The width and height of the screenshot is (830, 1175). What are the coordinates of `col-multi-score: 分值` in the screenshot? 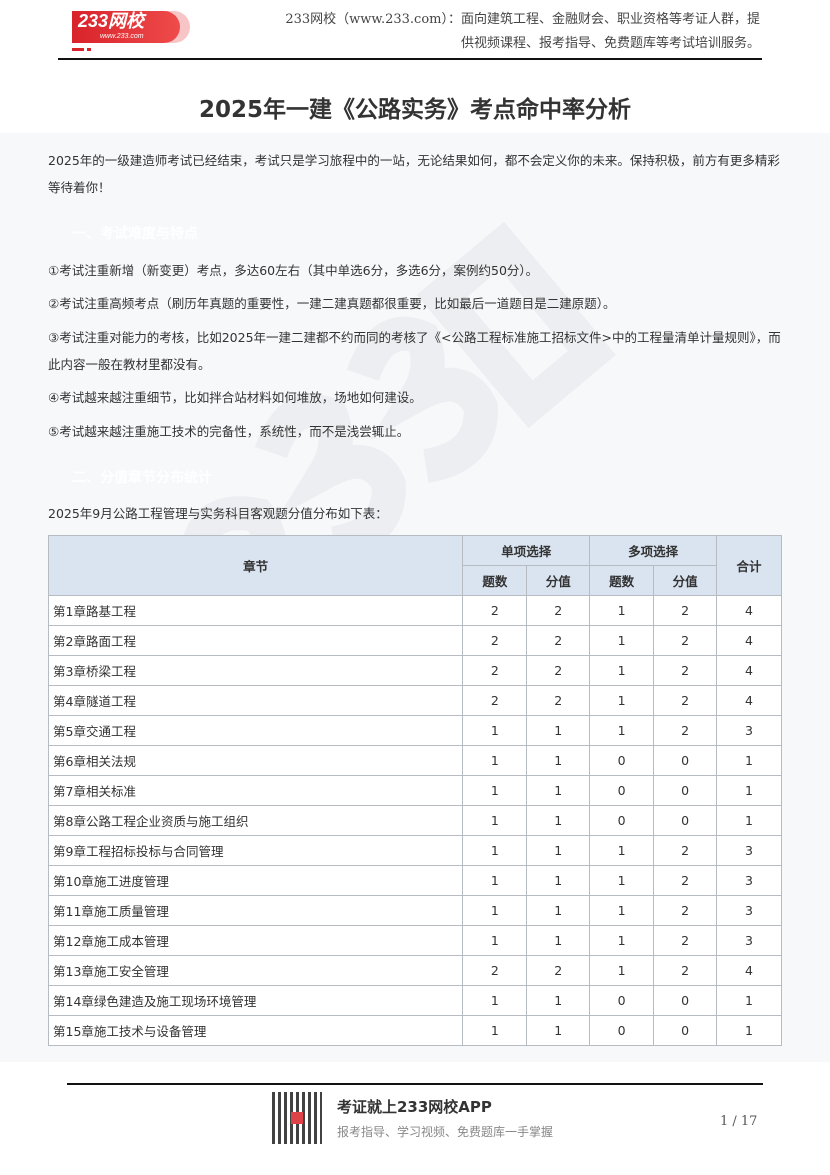 It's located at (685, 580).